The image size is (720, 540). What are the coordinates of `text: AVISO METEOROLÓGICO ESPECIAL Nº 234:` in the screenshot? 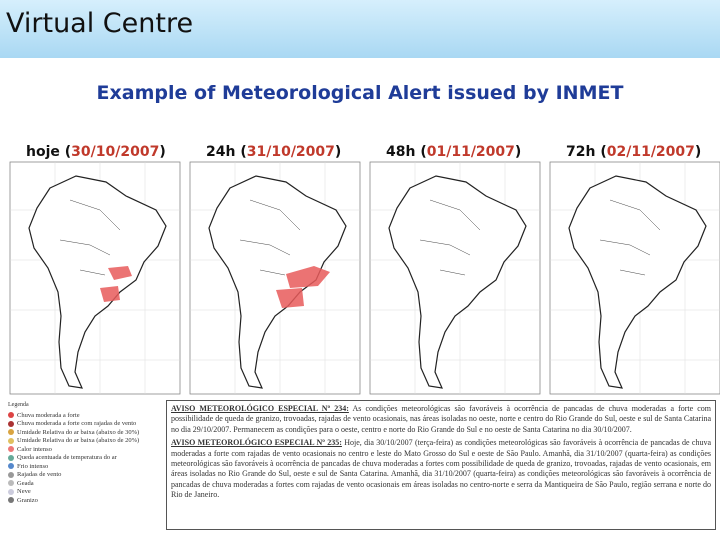 It's located at (260, 408).